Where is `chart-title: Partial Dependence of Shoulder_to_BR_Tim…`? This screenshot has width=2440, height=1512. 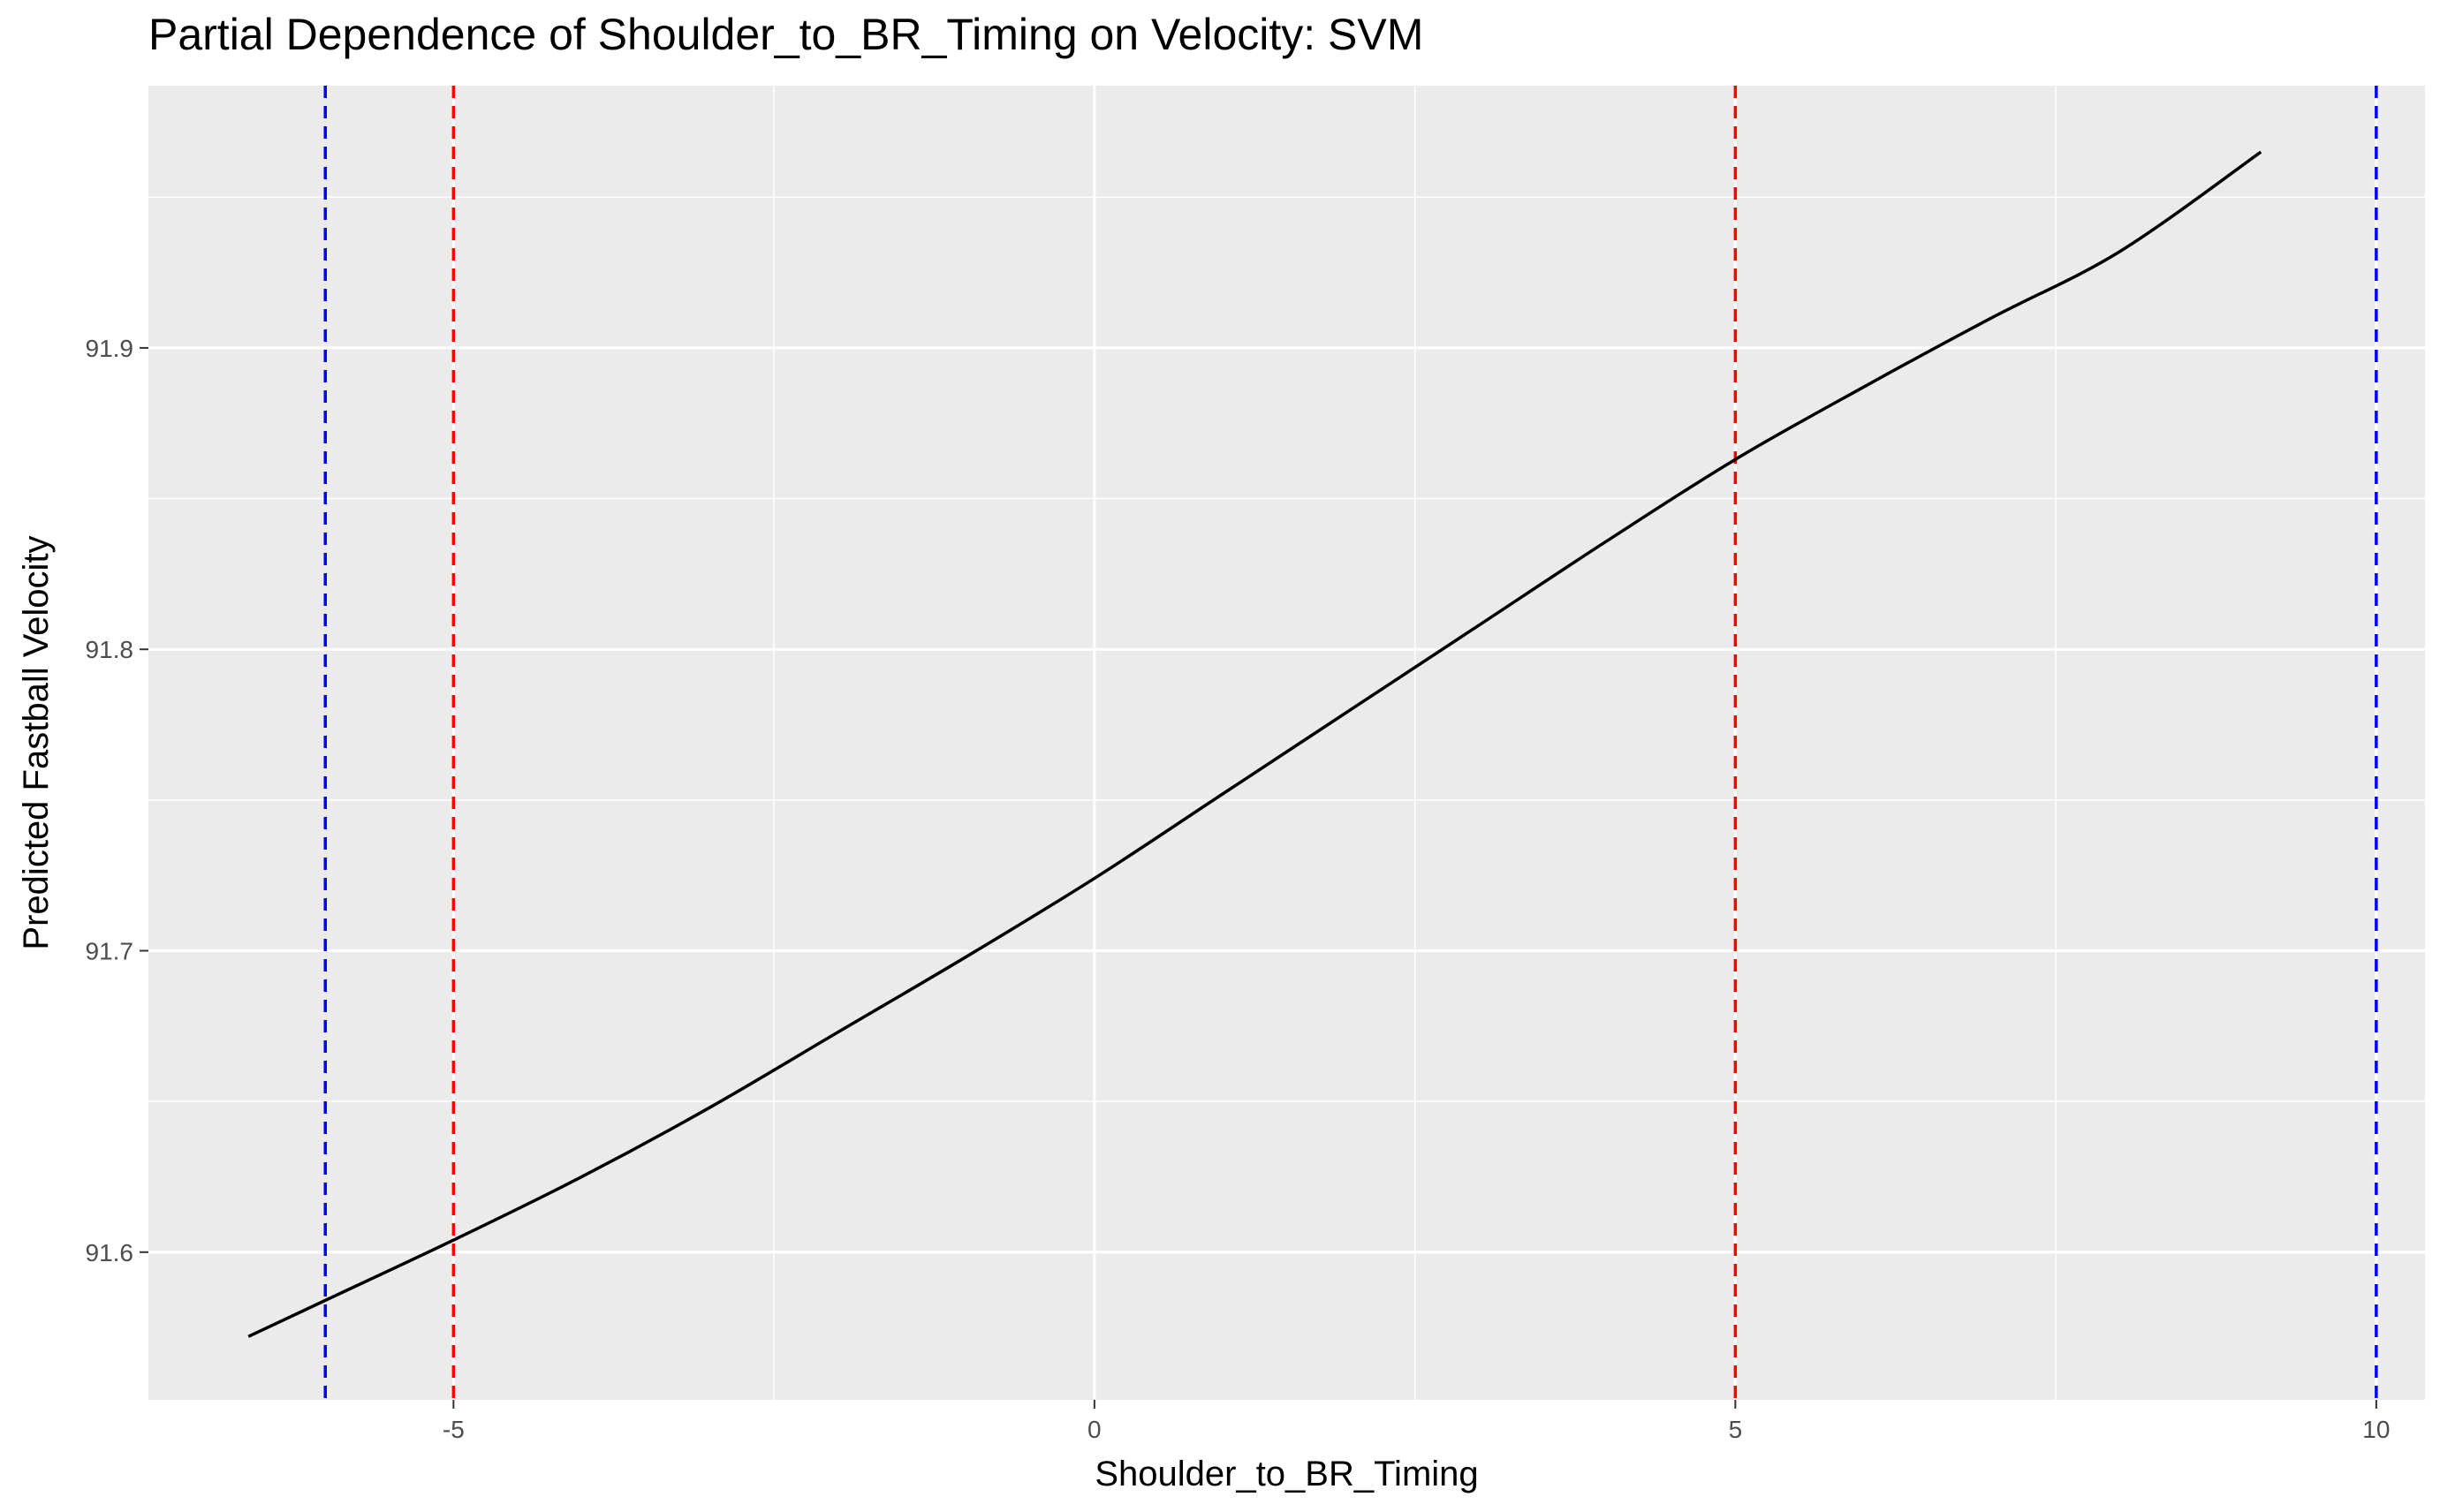
chart-title: Partial Dependence of Shoulder_to_BR_Tim… is located at coordinates (786, 34).